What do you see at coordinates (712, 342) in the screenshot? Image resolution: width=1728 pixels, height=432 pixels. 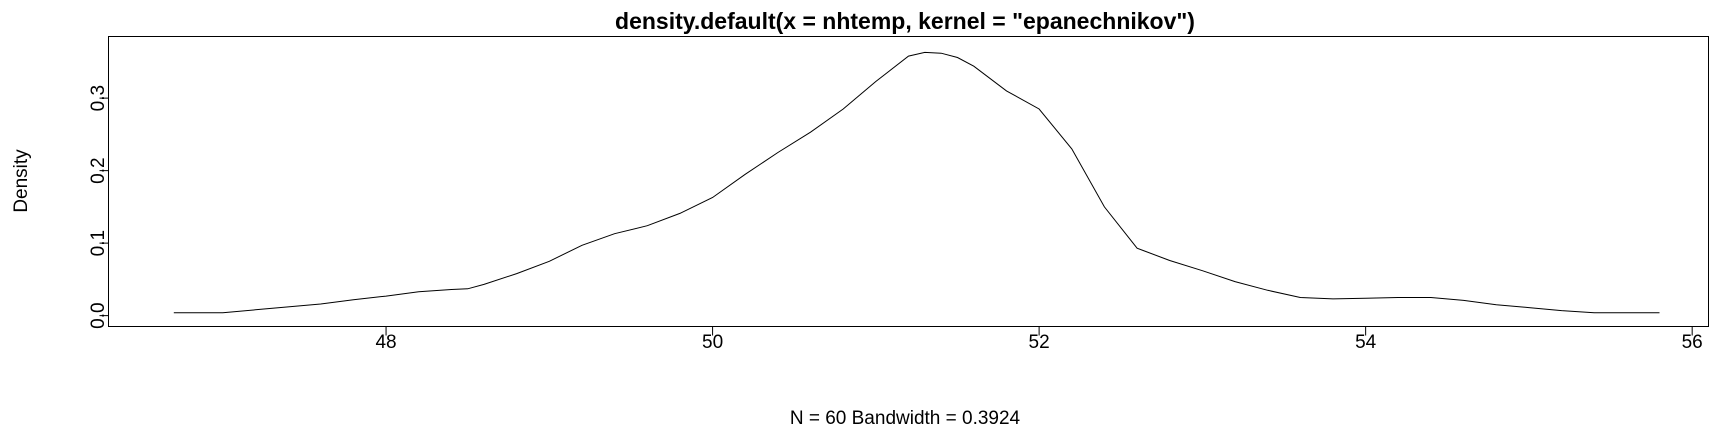 I see `x-tick-label: 50` at bounding box center [712, 342].